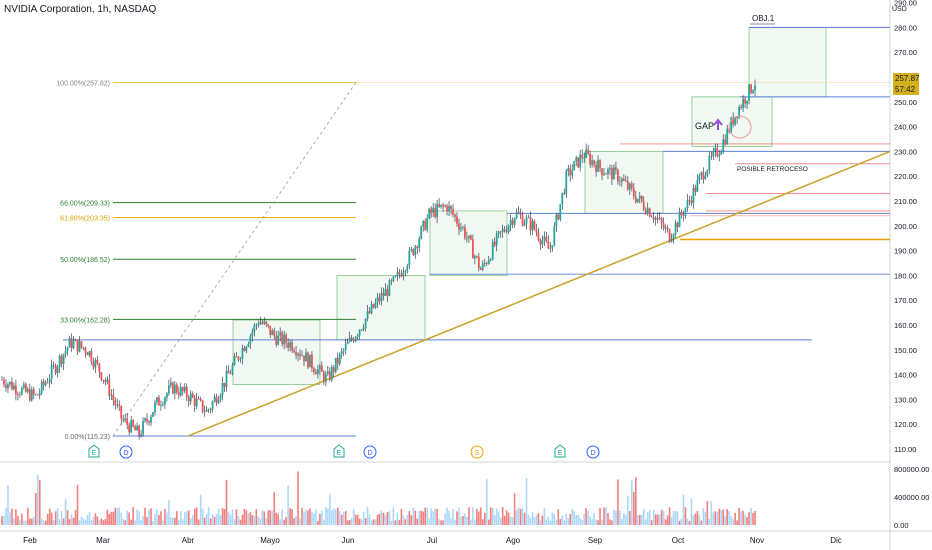  Describe the element at coordinates (432, 540) in the screenshot. I see `time-axis: Feb Mar Abr Mayo Jun Jul Ago Sep Oct Nov Dic` at that location.